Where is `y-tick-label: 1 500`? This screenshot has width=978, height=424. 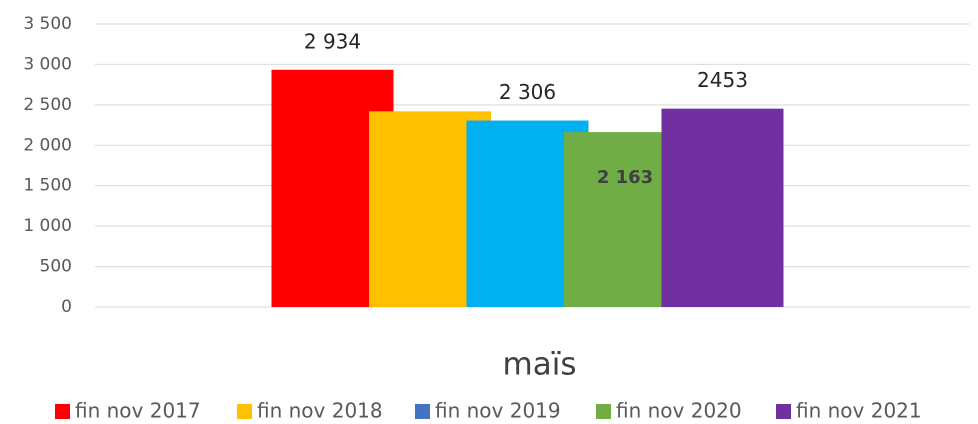 y-tick-label: 1 500 is located at coordinates (47, 186).